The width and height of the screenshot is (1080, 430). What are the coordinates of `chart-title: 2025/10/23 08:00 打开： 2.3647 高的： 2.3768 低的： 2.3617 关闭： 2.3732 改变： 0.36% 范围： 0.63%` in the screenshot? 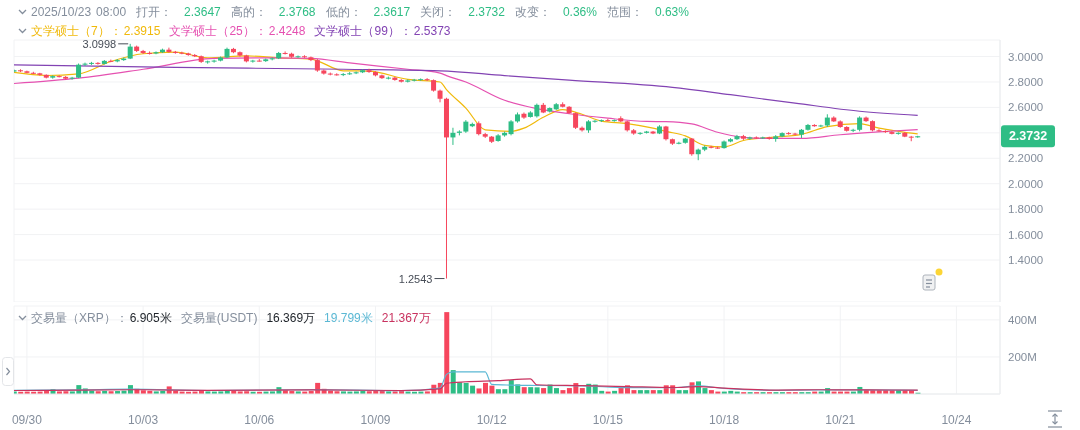 It's located at (360, 12).